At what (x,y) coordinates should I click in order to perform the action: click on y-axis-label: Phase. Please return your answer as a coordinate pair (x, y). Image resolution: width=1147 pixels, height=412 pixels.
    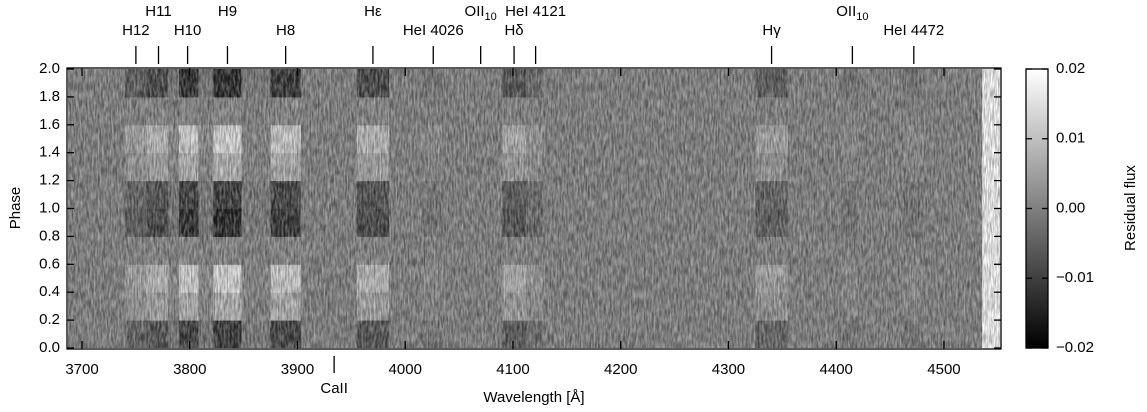
    Looking at the image, I should click on (15, 208).